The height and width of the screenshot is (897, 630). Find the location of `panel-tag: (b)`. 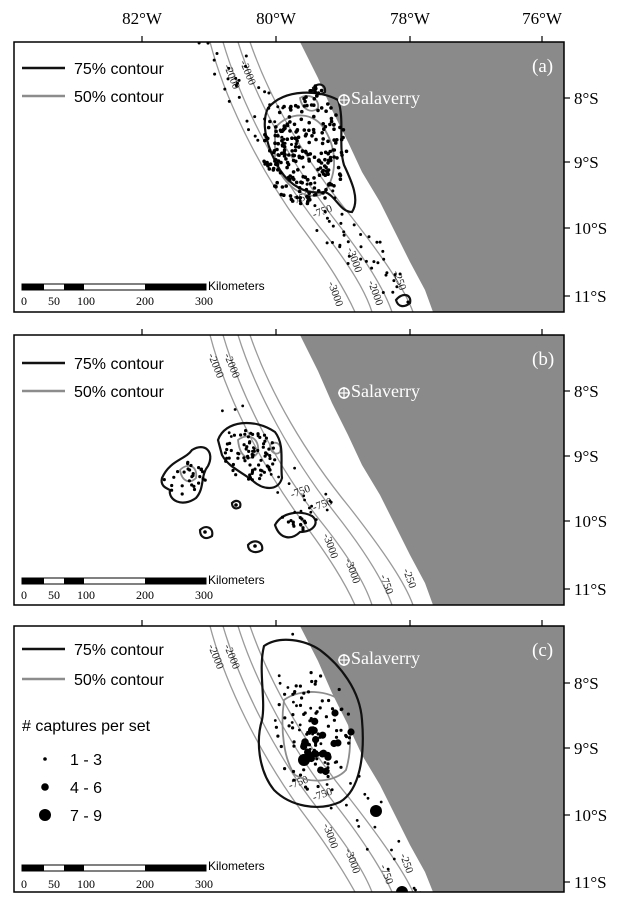

panel-tag: (b) is located at coordinates (543, 359).